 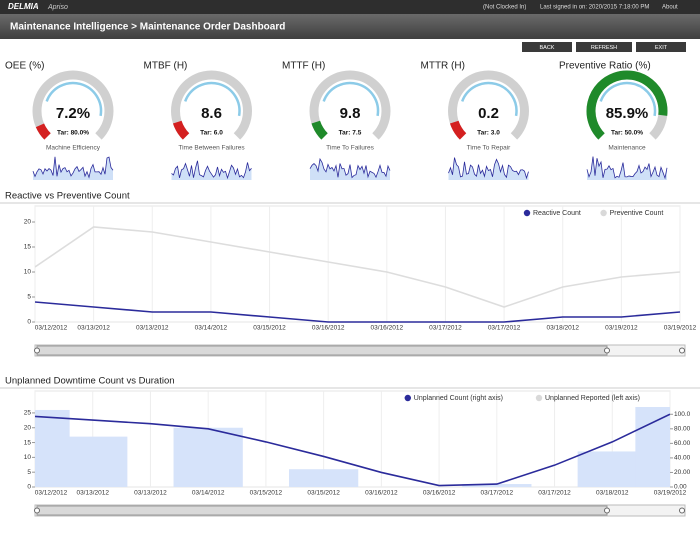 What do you see at coordinates (211, 113) in the screenshot?
I see `gauge-value: 8.6` at bounding box center [211, 113].